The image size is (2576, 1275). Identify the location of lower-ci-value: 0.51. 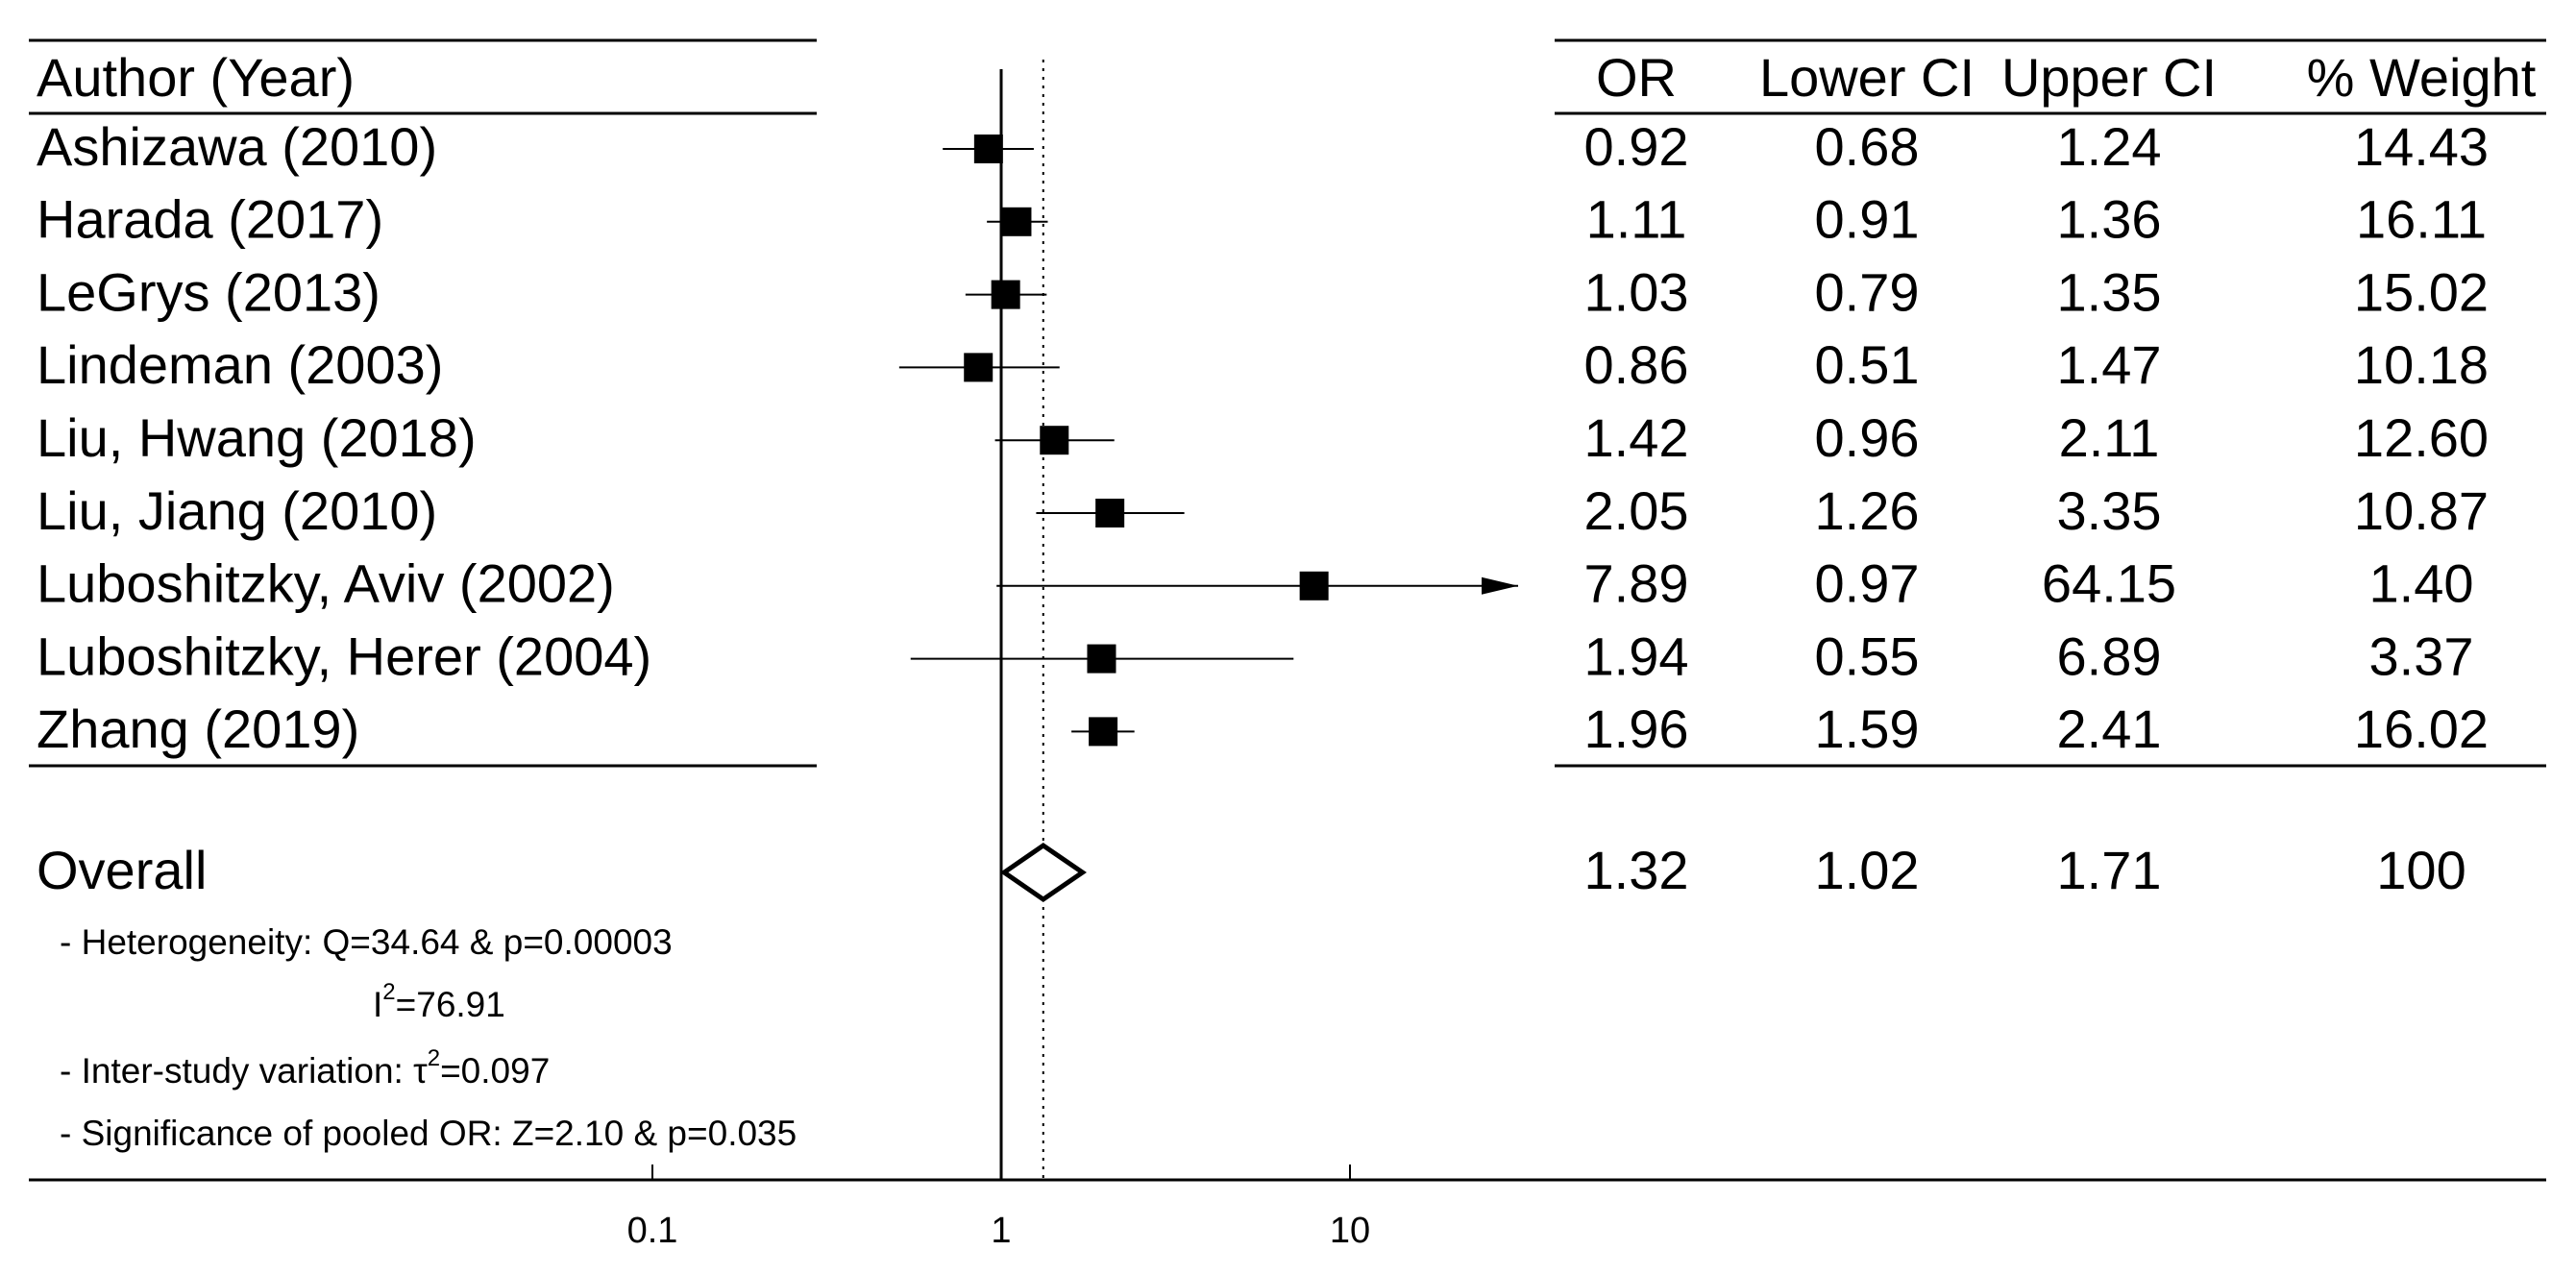
(1867, 364).